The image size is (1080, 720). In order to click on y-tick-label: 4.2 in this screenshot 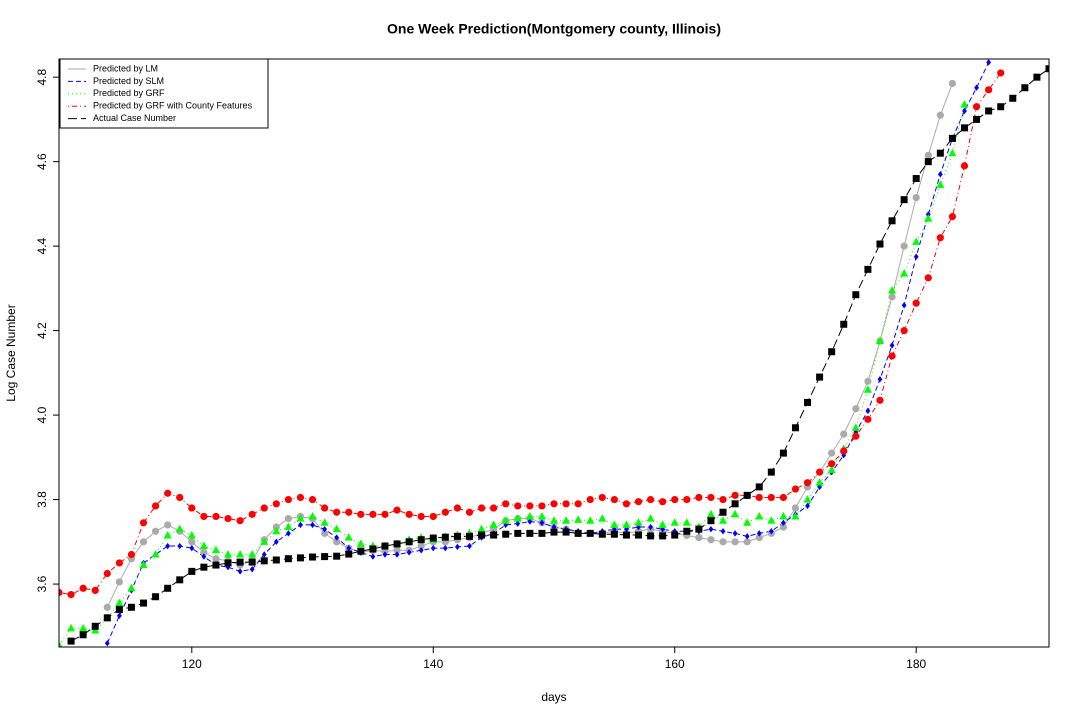, I will do `click(42, 330)`.